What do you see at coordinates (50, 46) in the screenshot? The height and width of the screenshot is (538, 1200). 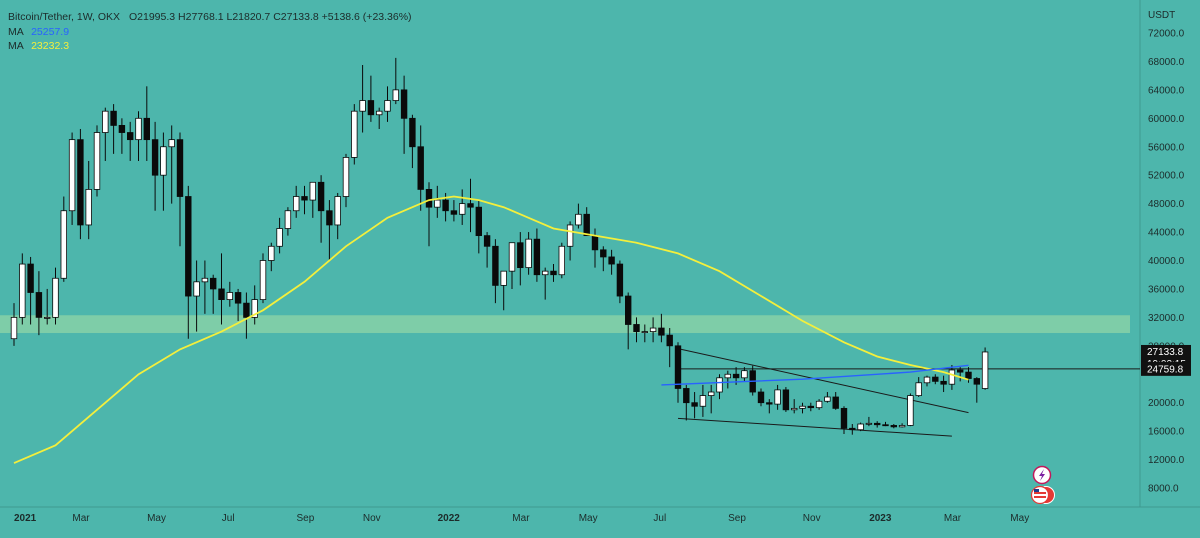 I see `ma2-value: 23232.3` at bounding box center [50, 46].